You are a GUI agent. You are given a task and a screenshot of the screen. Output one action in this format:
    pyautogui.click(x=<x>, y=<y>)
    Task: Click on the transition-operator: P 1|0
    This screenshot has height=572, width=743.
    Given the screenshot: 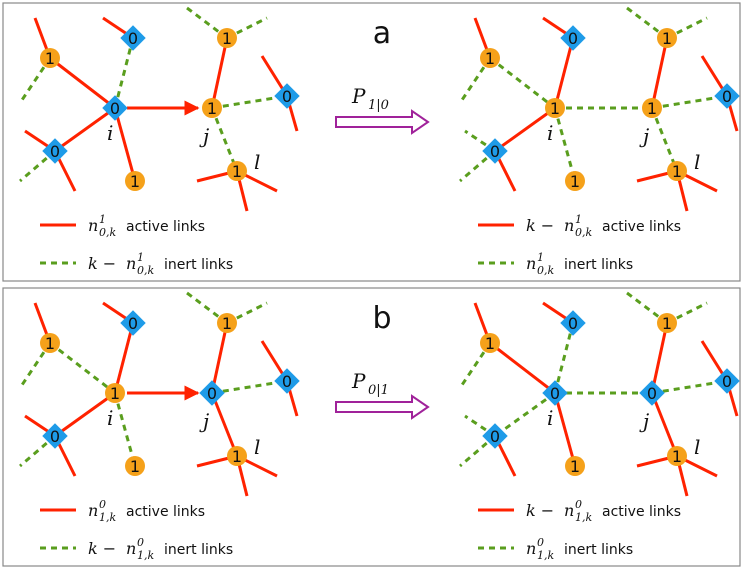 What is the action you would take?
    pyautogui.click(x=382, y=109)
    